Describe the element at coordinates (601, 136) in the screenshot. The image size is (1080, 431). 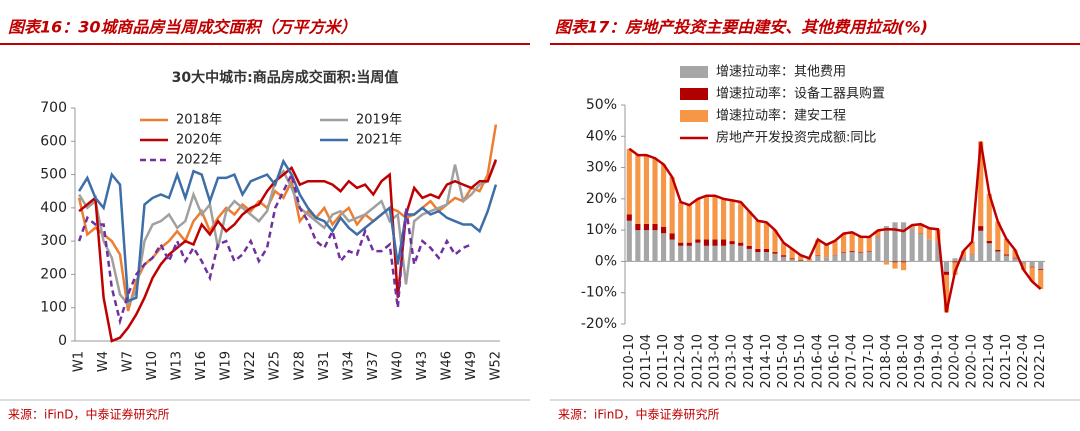
I see `y-tick-label: 40%` at that location.